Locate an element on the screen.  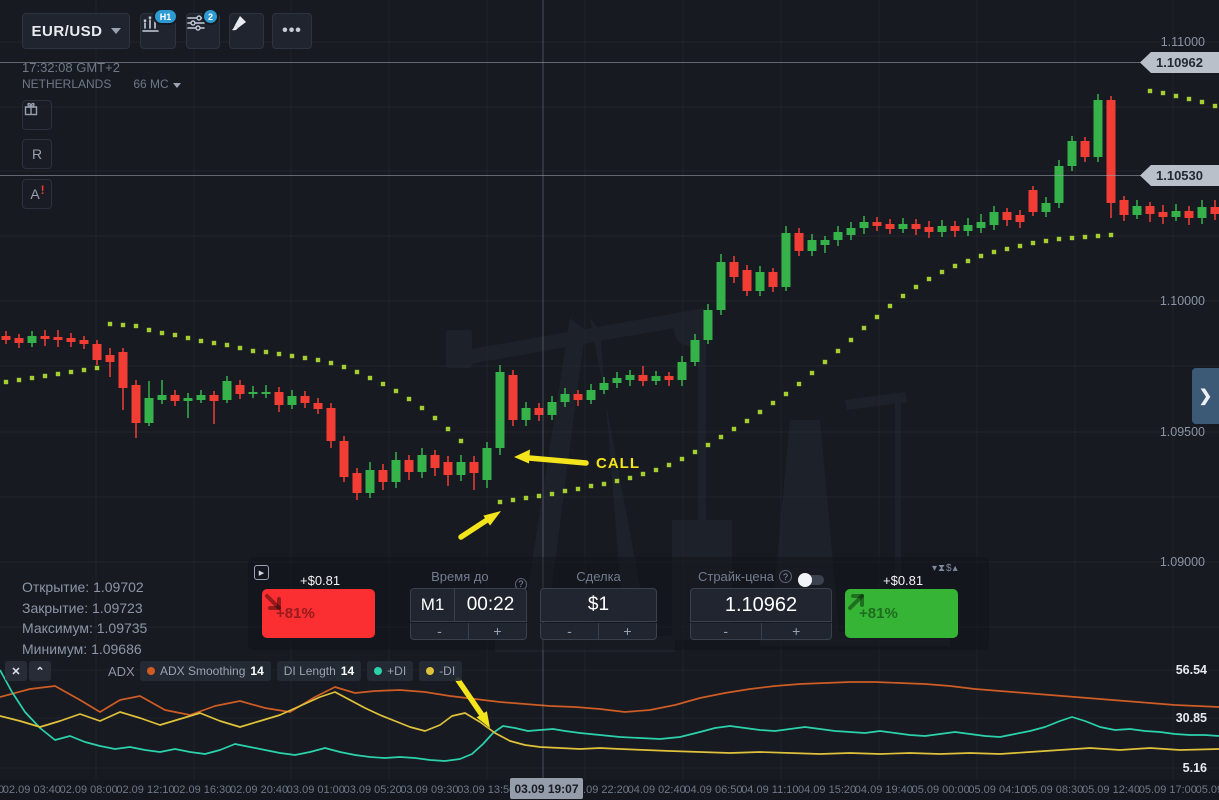
more-tools-button: ••• is located at coordinates (292, 31).